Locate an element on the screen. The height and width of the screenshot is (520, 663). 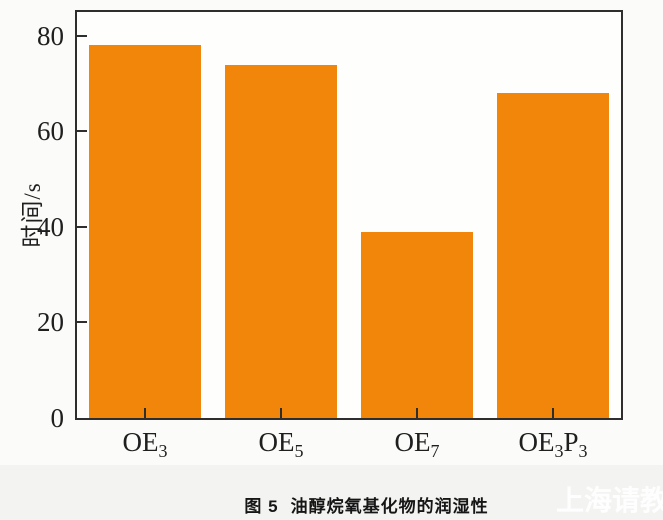
y-tick-label: 0 is located at coordinates (57, 418).